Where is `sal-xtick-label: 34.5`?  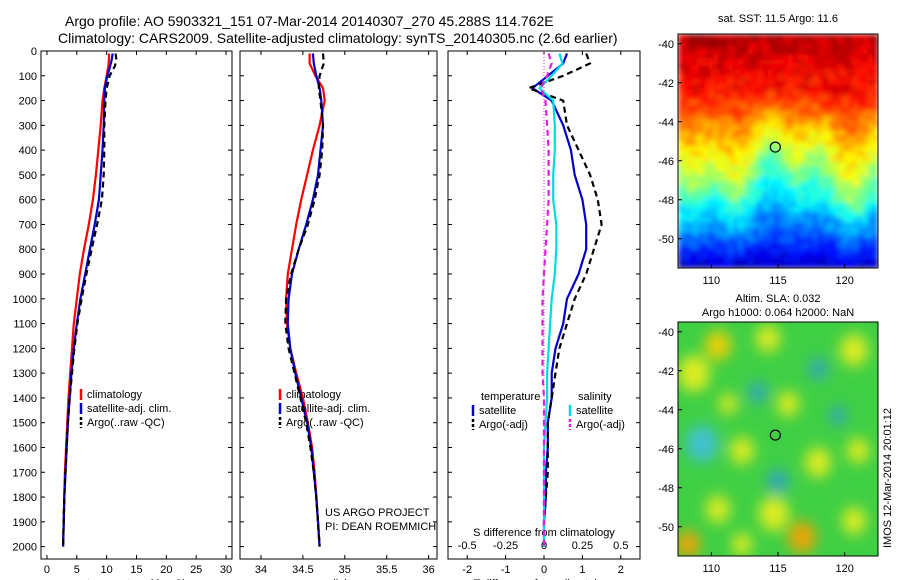 sal-xtick-label: 34.5 is located at coordinates (302, 570).